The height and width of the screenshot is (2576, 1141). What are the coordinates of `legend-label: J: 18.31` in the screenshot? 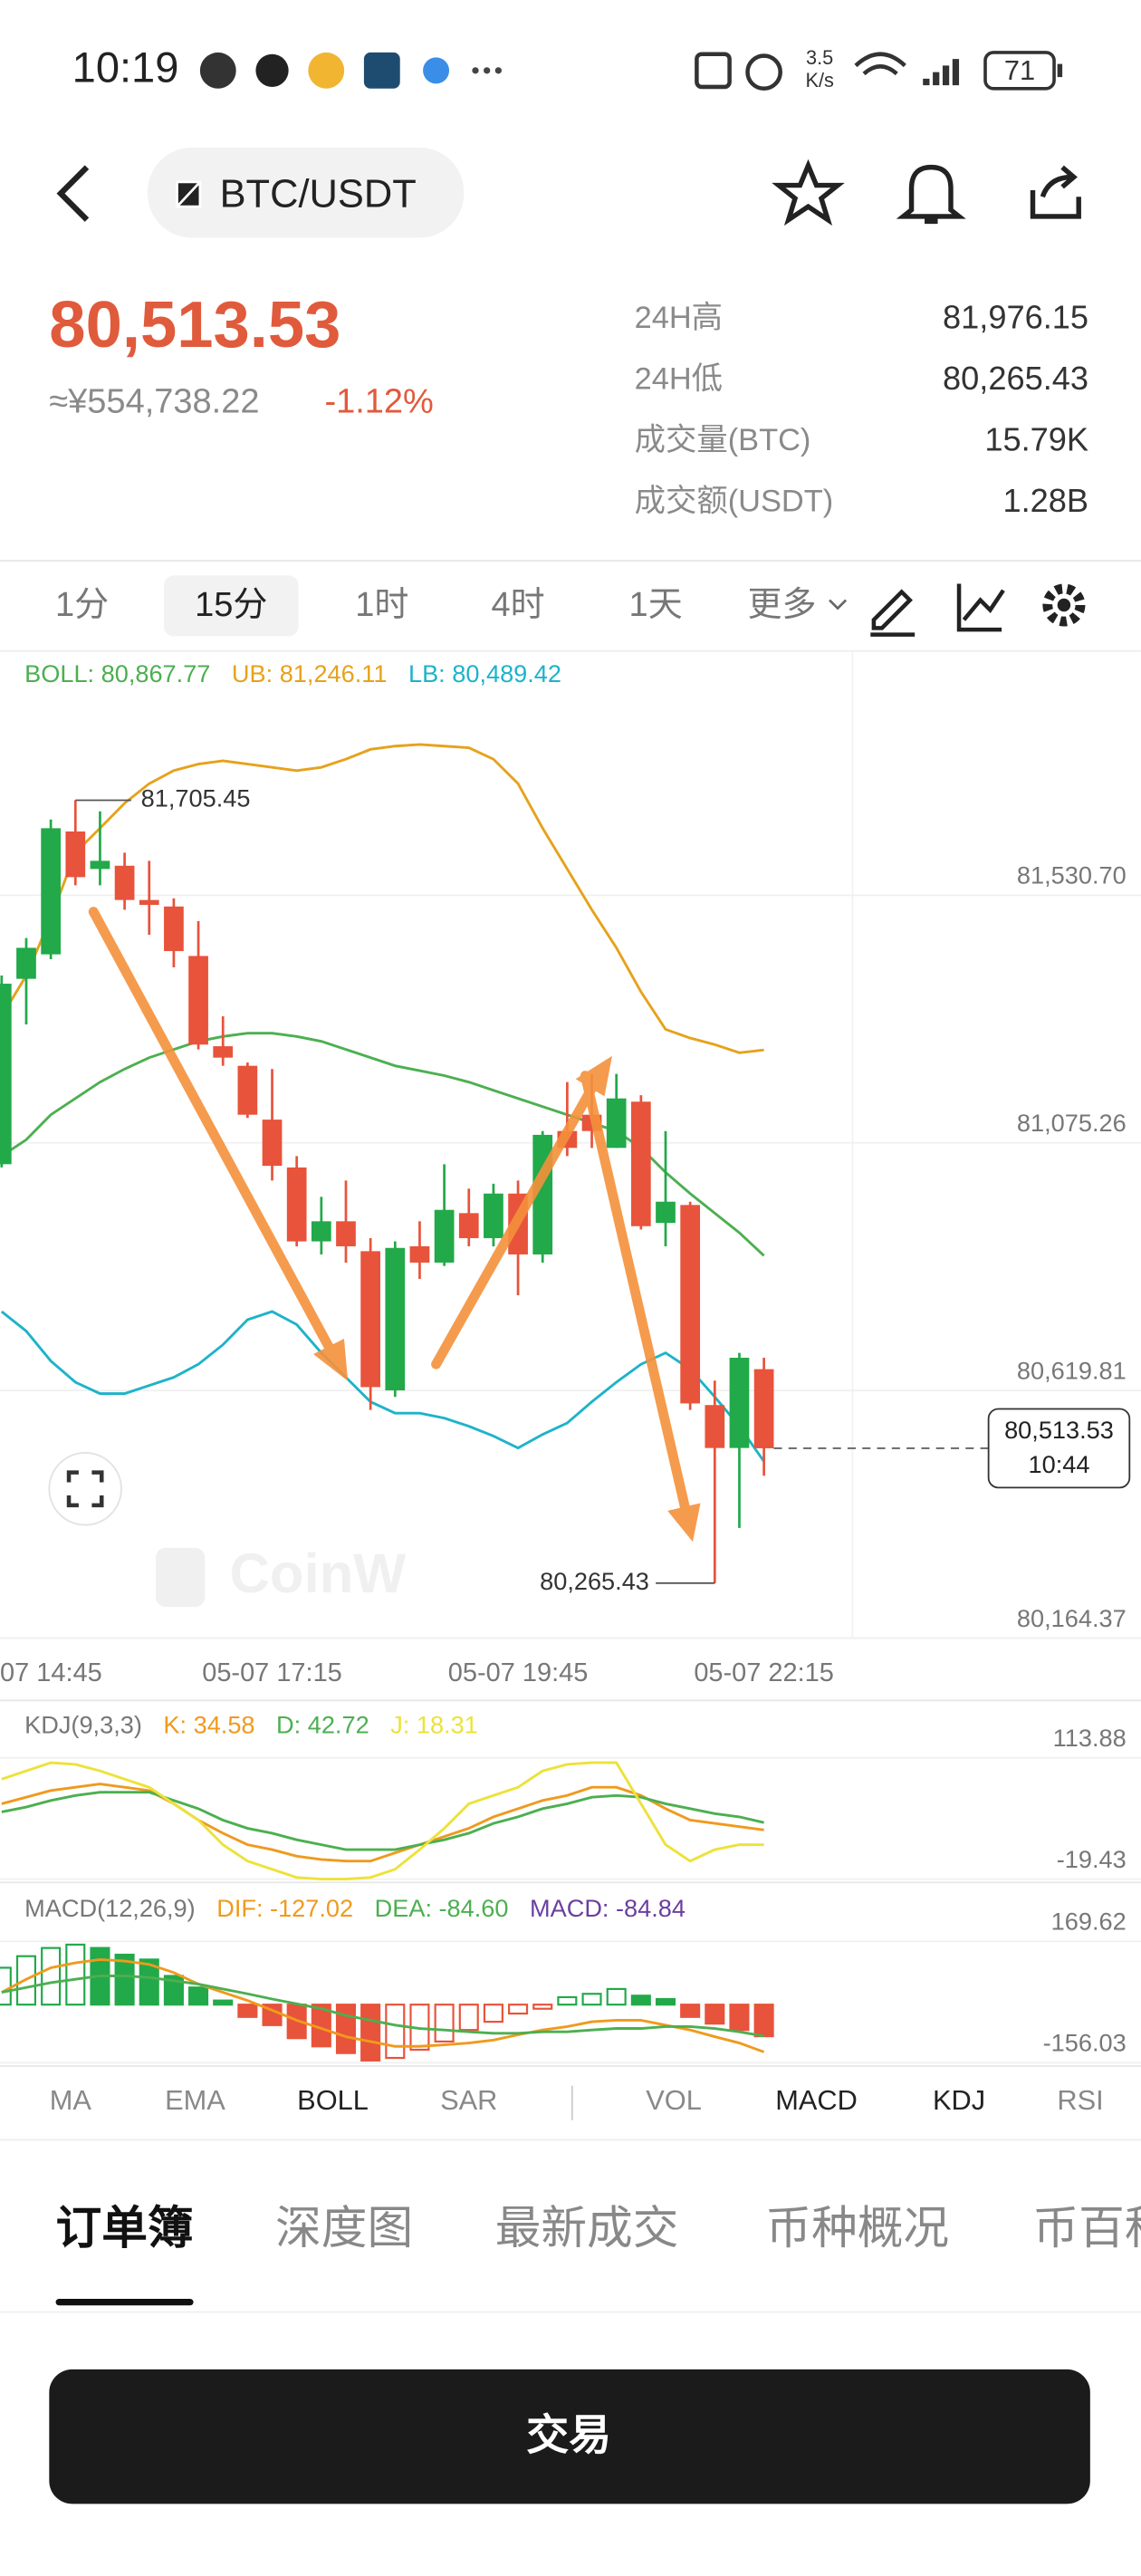 It's located at (434, 1724).